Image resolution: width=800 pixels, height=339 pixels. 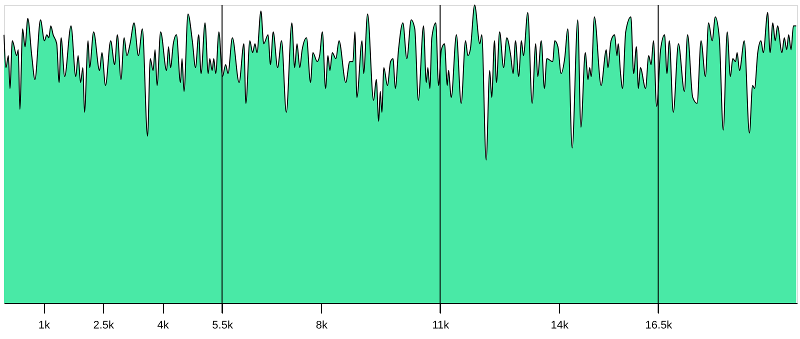 I want to click on x-tick-label: 1k, so click(x=44, y=326).